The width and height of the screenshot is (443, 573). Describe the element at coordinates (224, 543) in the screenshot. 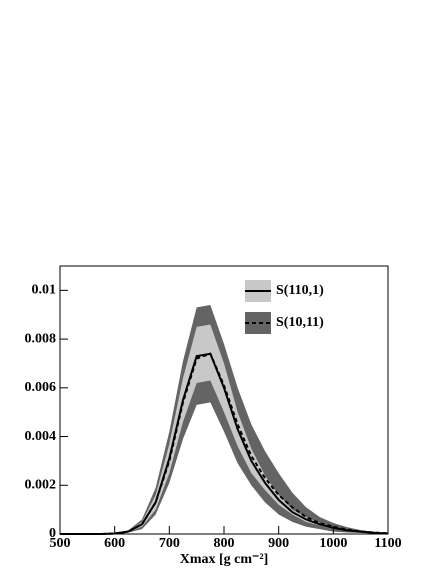

I see `x-tick-label: 800` at that location.